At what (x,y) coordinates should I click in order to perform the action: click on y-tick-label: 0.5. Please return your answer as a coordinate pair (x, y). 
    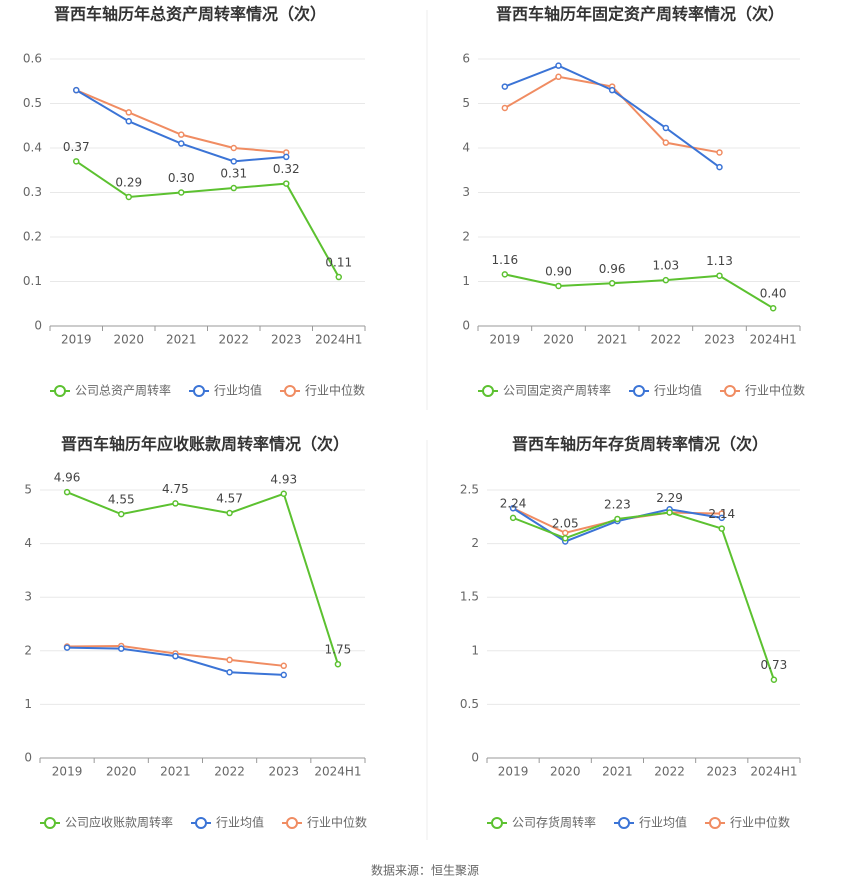
    Looking at the image, I should click on (469, 704).